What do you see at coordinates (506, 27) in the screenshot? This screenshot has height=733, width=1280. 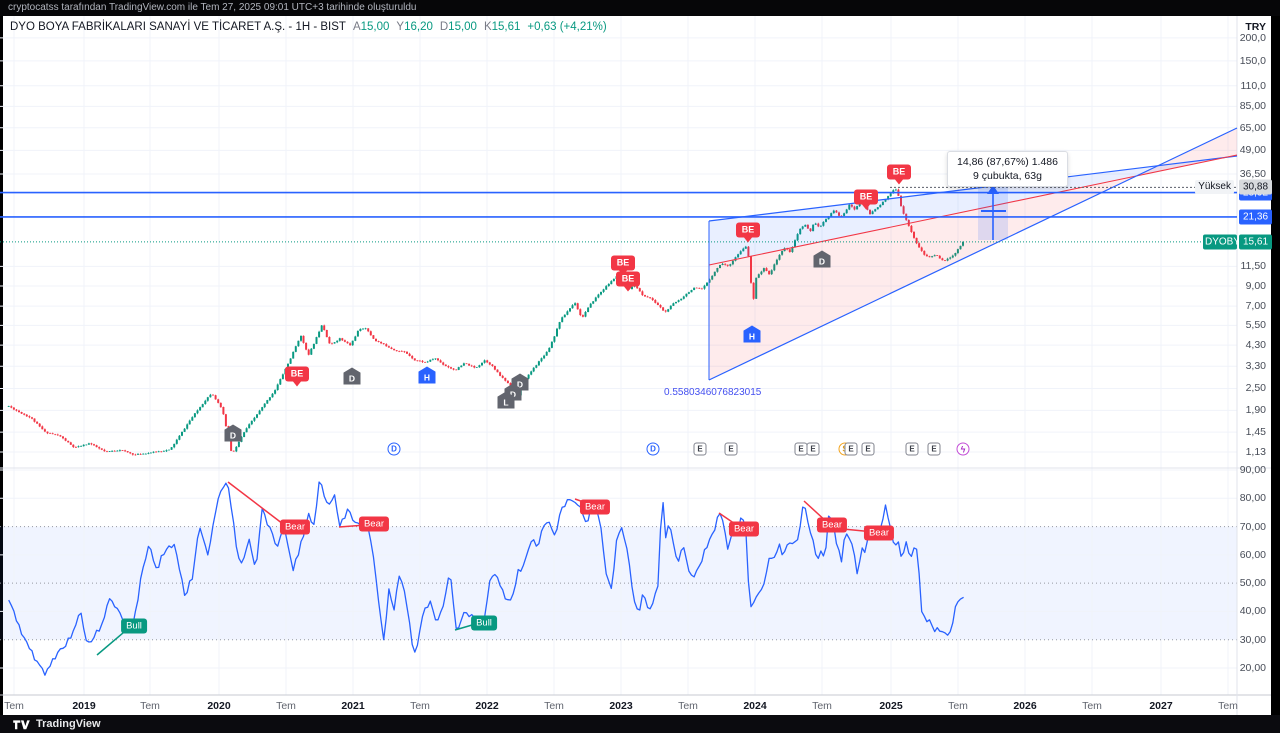 I see `close-value: 15,61` at bounding box center [506, 27].